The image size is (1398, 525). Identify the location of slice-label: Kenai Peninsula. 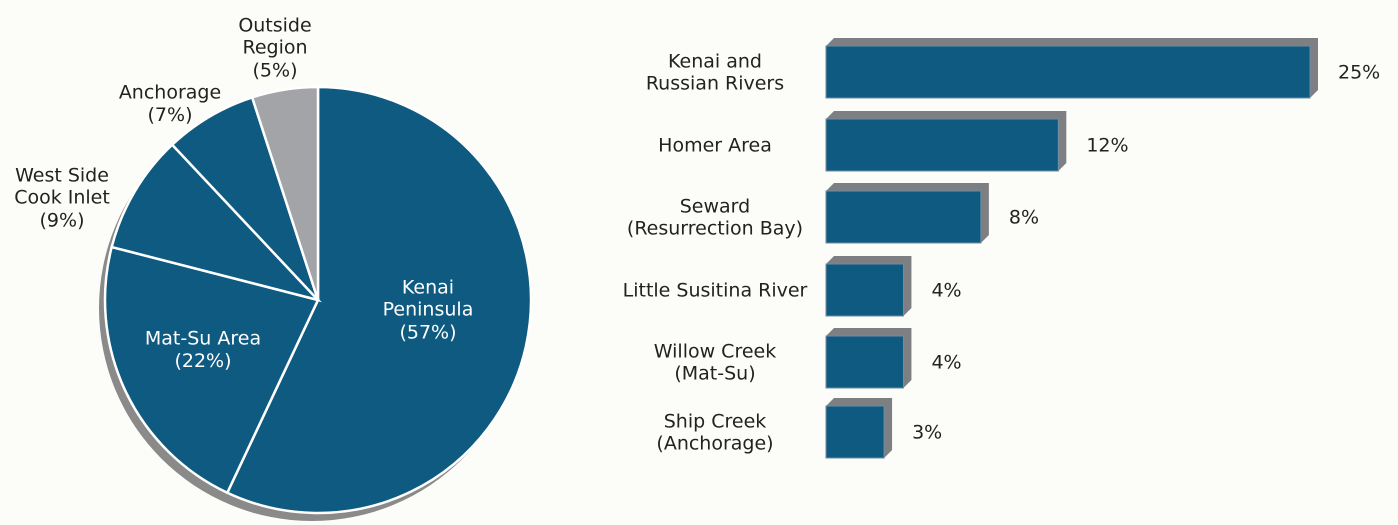
(428, 299).